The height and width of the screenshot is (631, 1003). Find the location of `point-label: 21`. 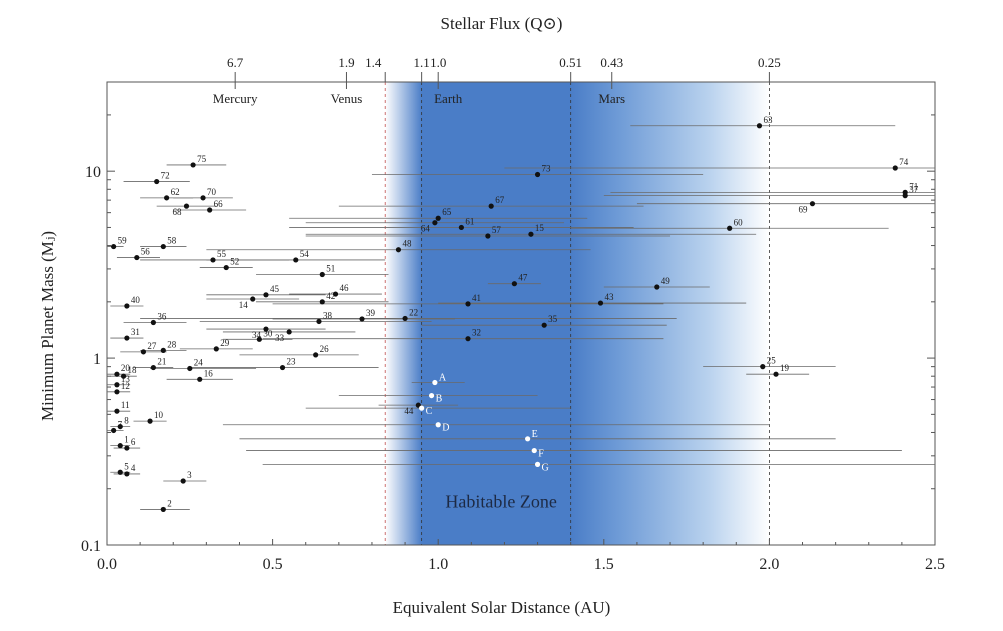

point-label: 21 is located at coordinates (161, 362).